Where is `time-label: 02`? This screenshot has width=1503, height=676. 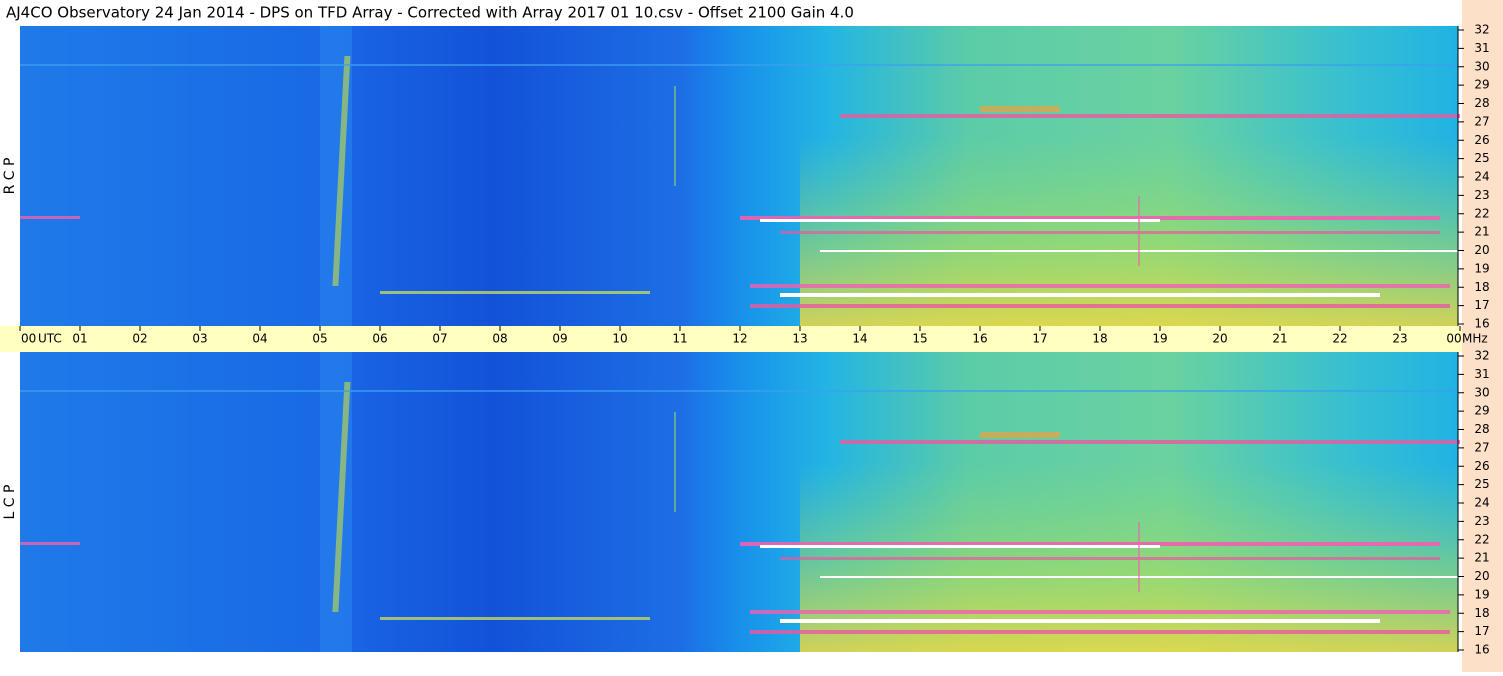
time-label: 02 is located at coordinates (139, 339).